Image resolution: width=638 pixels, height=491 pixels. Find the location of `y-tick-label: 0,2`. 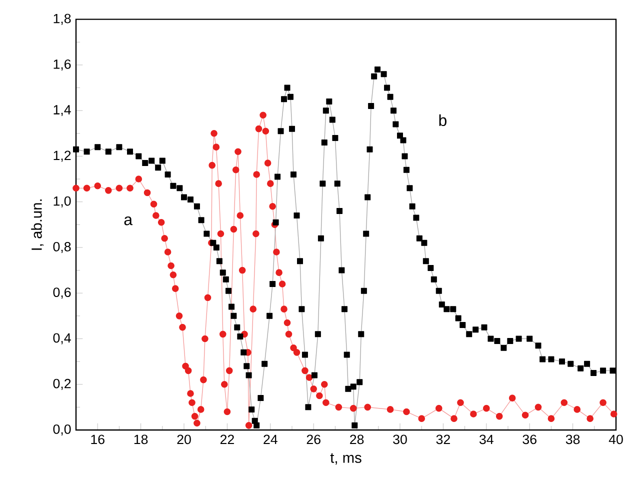

y-tick-label: 0,2 is located at coordinates (62, 384).